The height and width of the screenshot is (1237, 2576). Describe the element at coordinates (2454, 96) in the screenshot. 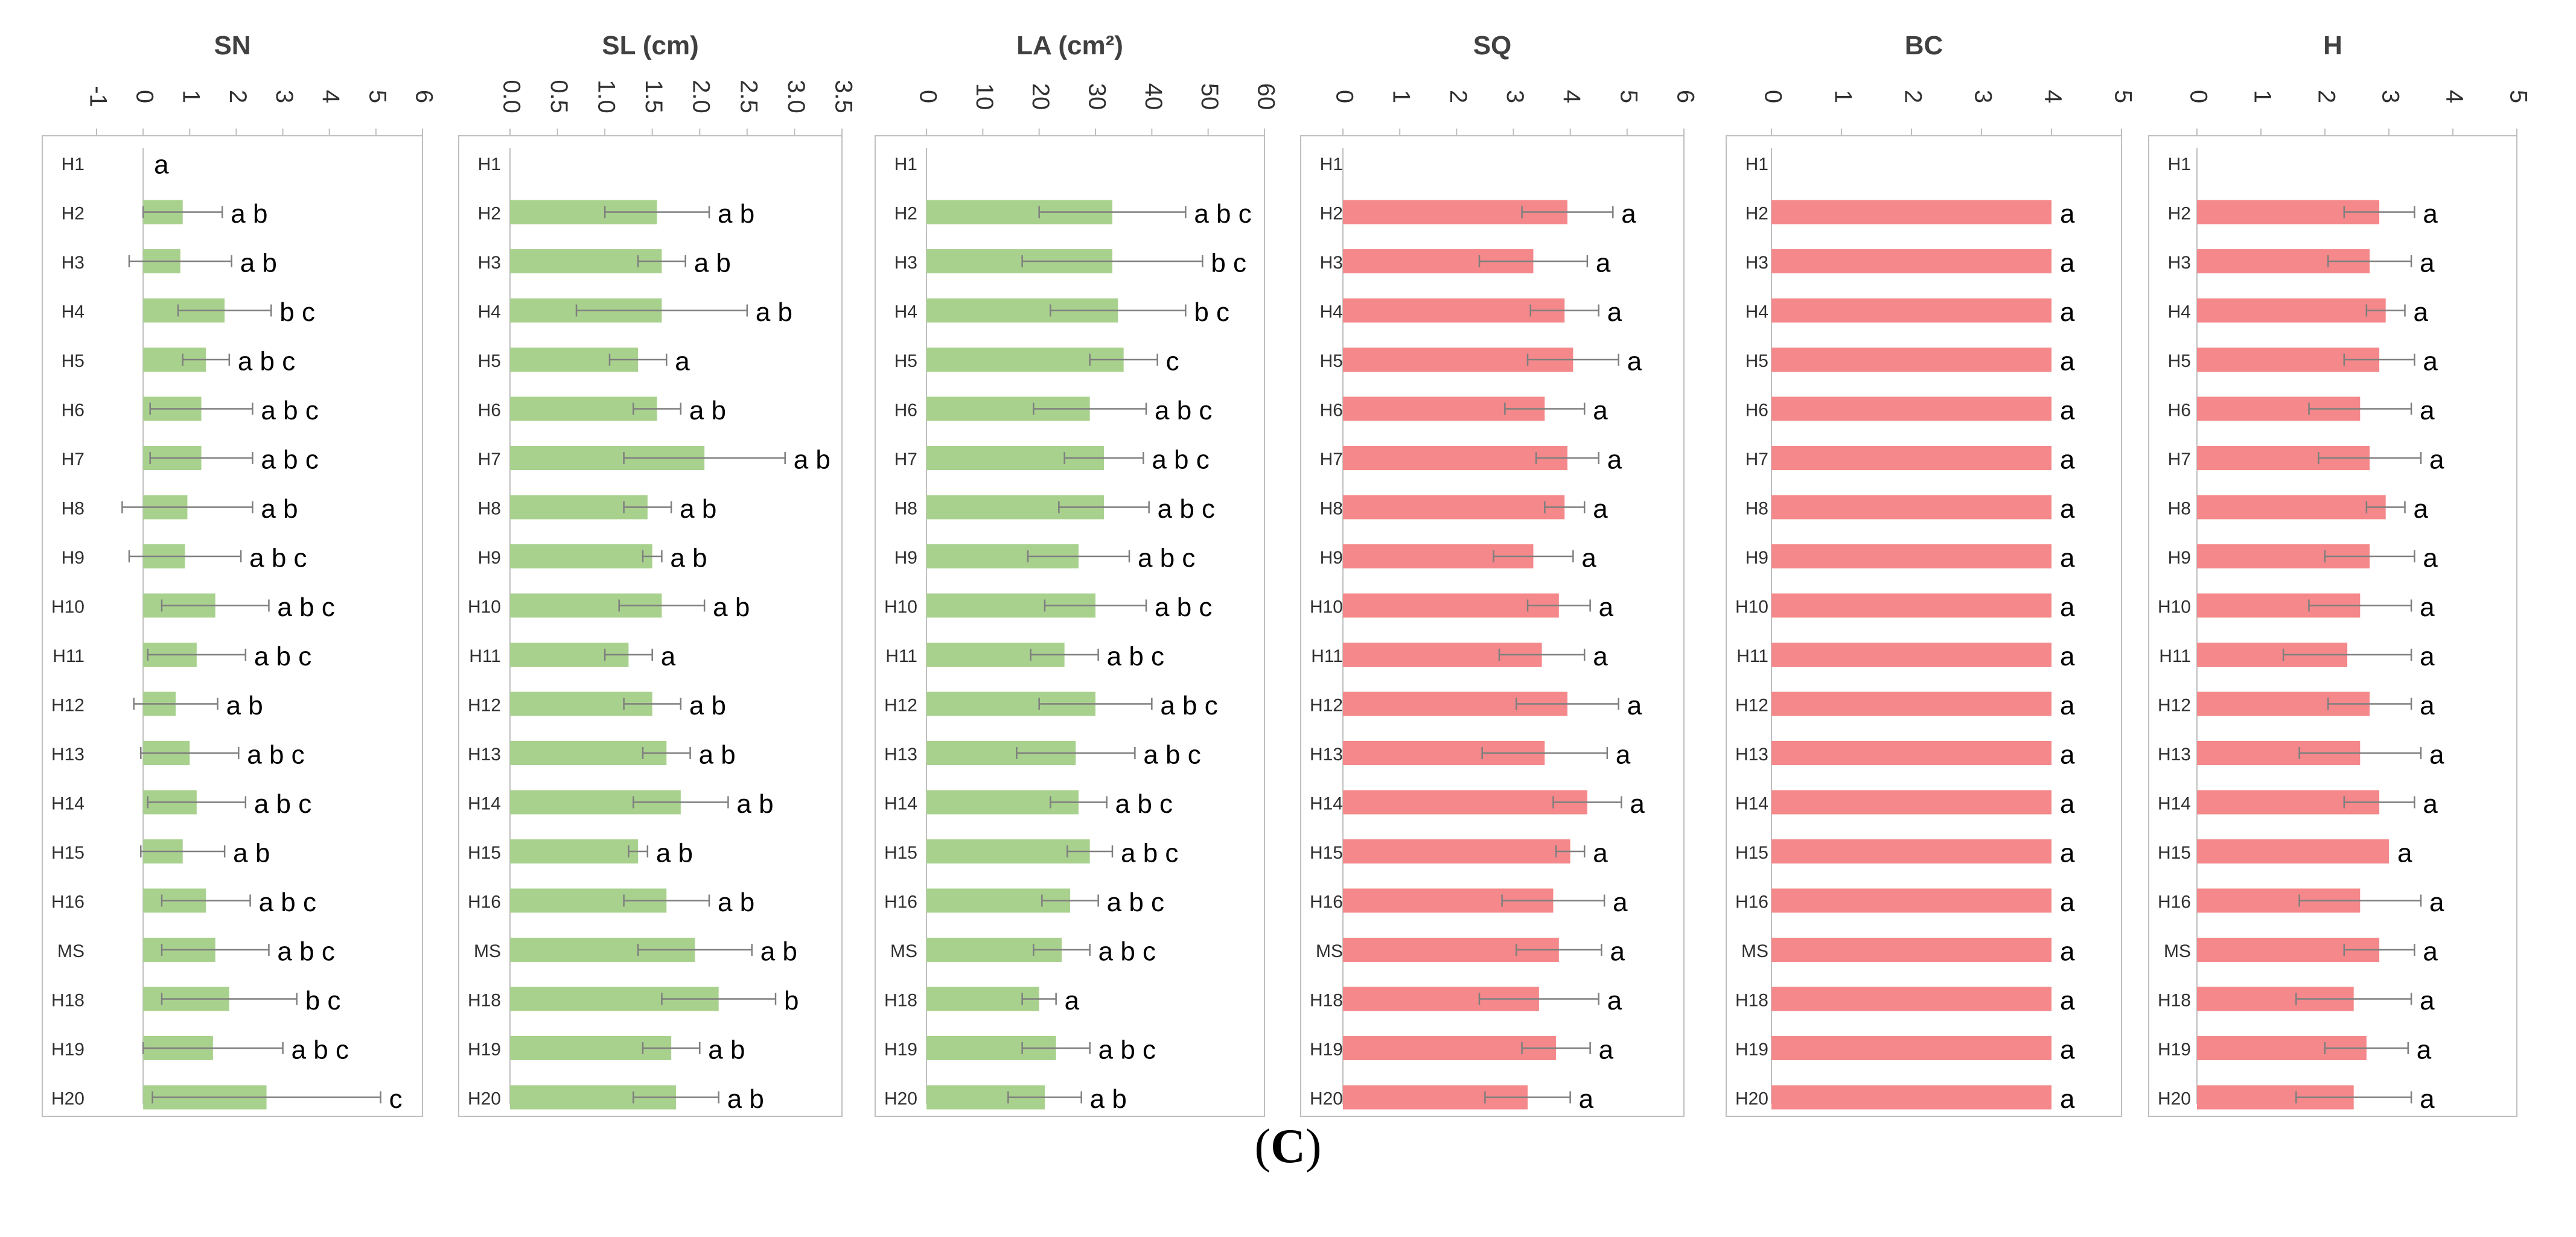

I see `x-tick-label: 4` at that location.